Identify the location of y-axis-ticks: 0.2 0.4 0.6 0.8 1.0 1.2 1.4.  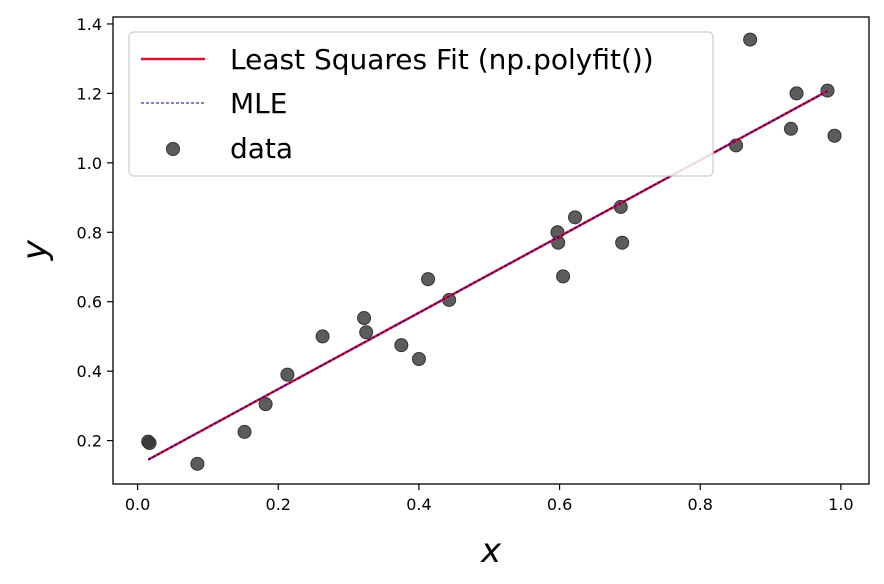
(95, 233).